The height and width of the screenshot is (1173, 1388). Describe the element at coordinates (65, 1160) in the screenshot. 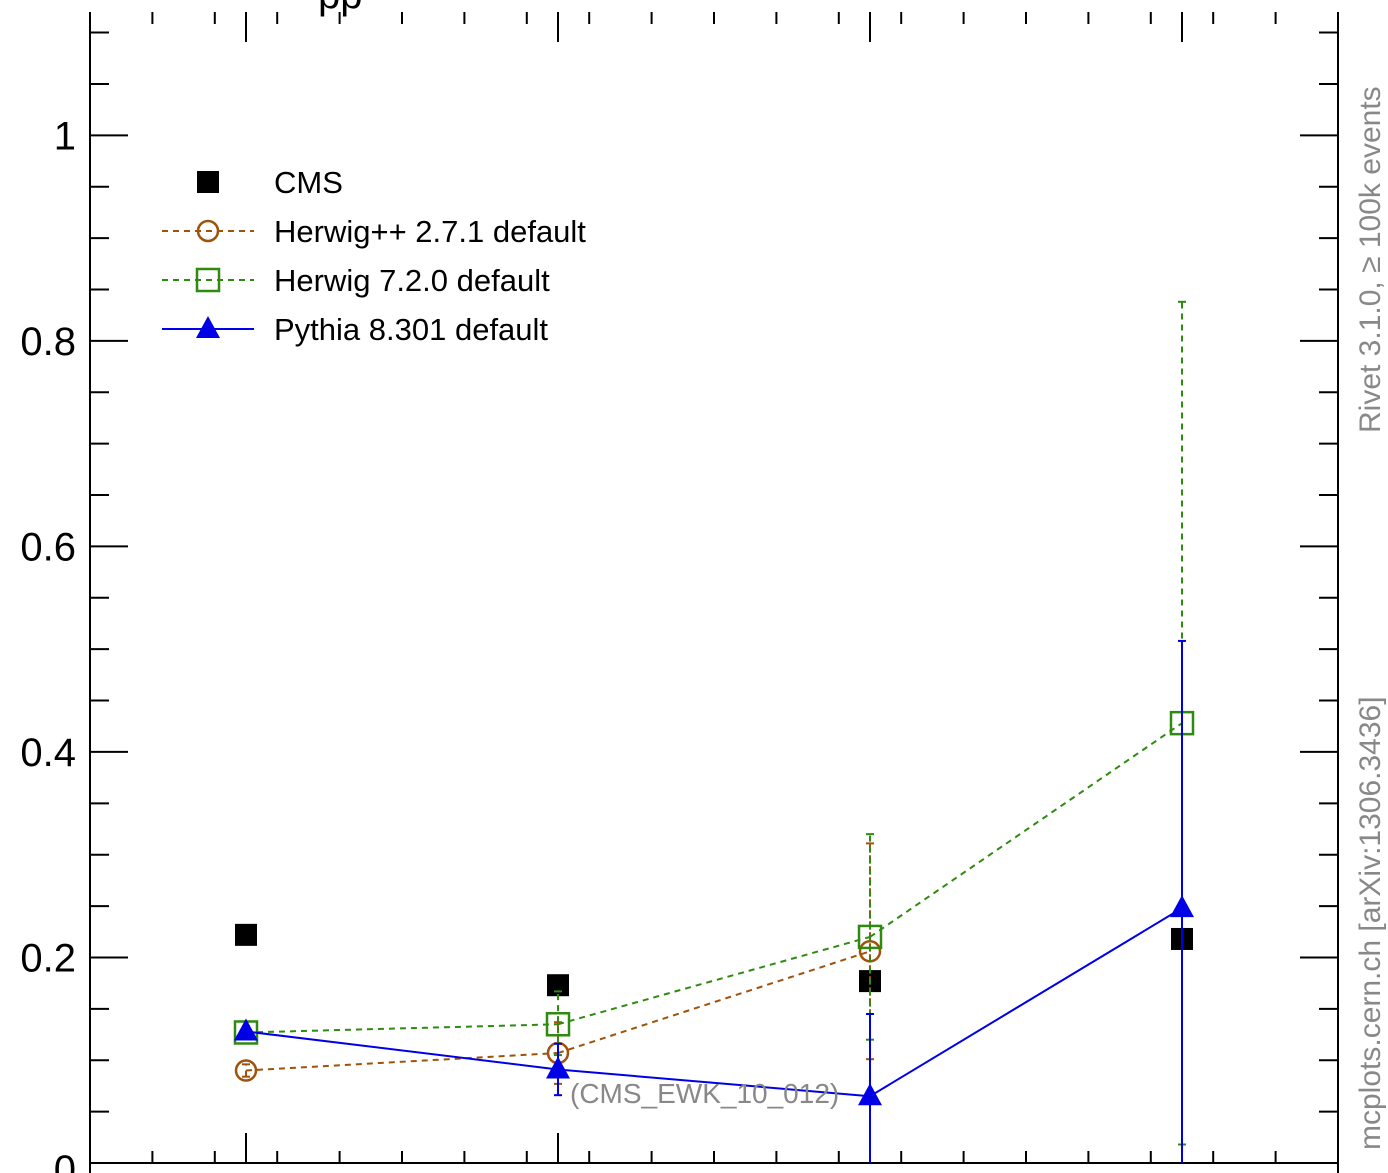

I see `y-tick-label-zero: 0` at that location.